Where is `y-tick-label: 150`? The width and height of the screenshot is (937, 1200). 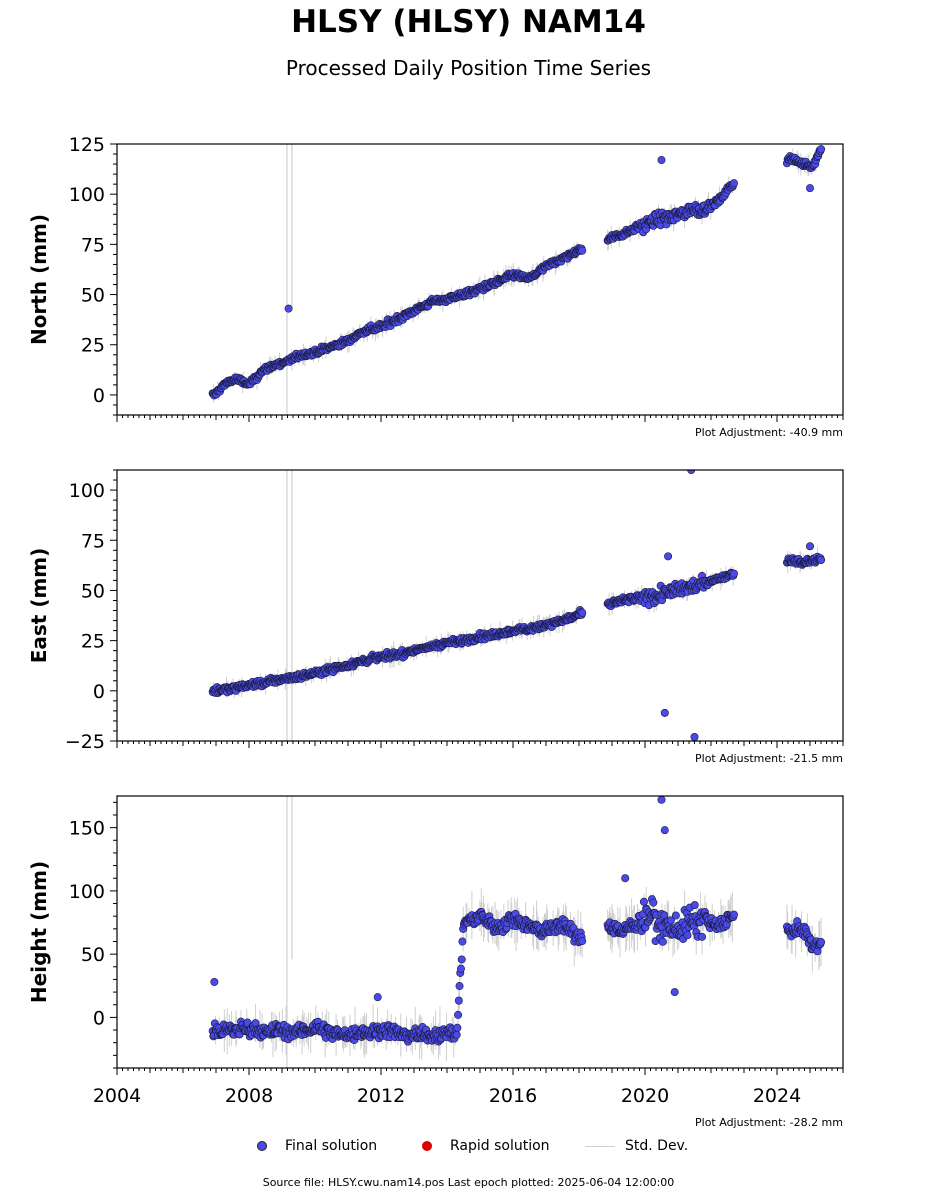
y-tick-label: 150 is located at coordinates (87, 829).